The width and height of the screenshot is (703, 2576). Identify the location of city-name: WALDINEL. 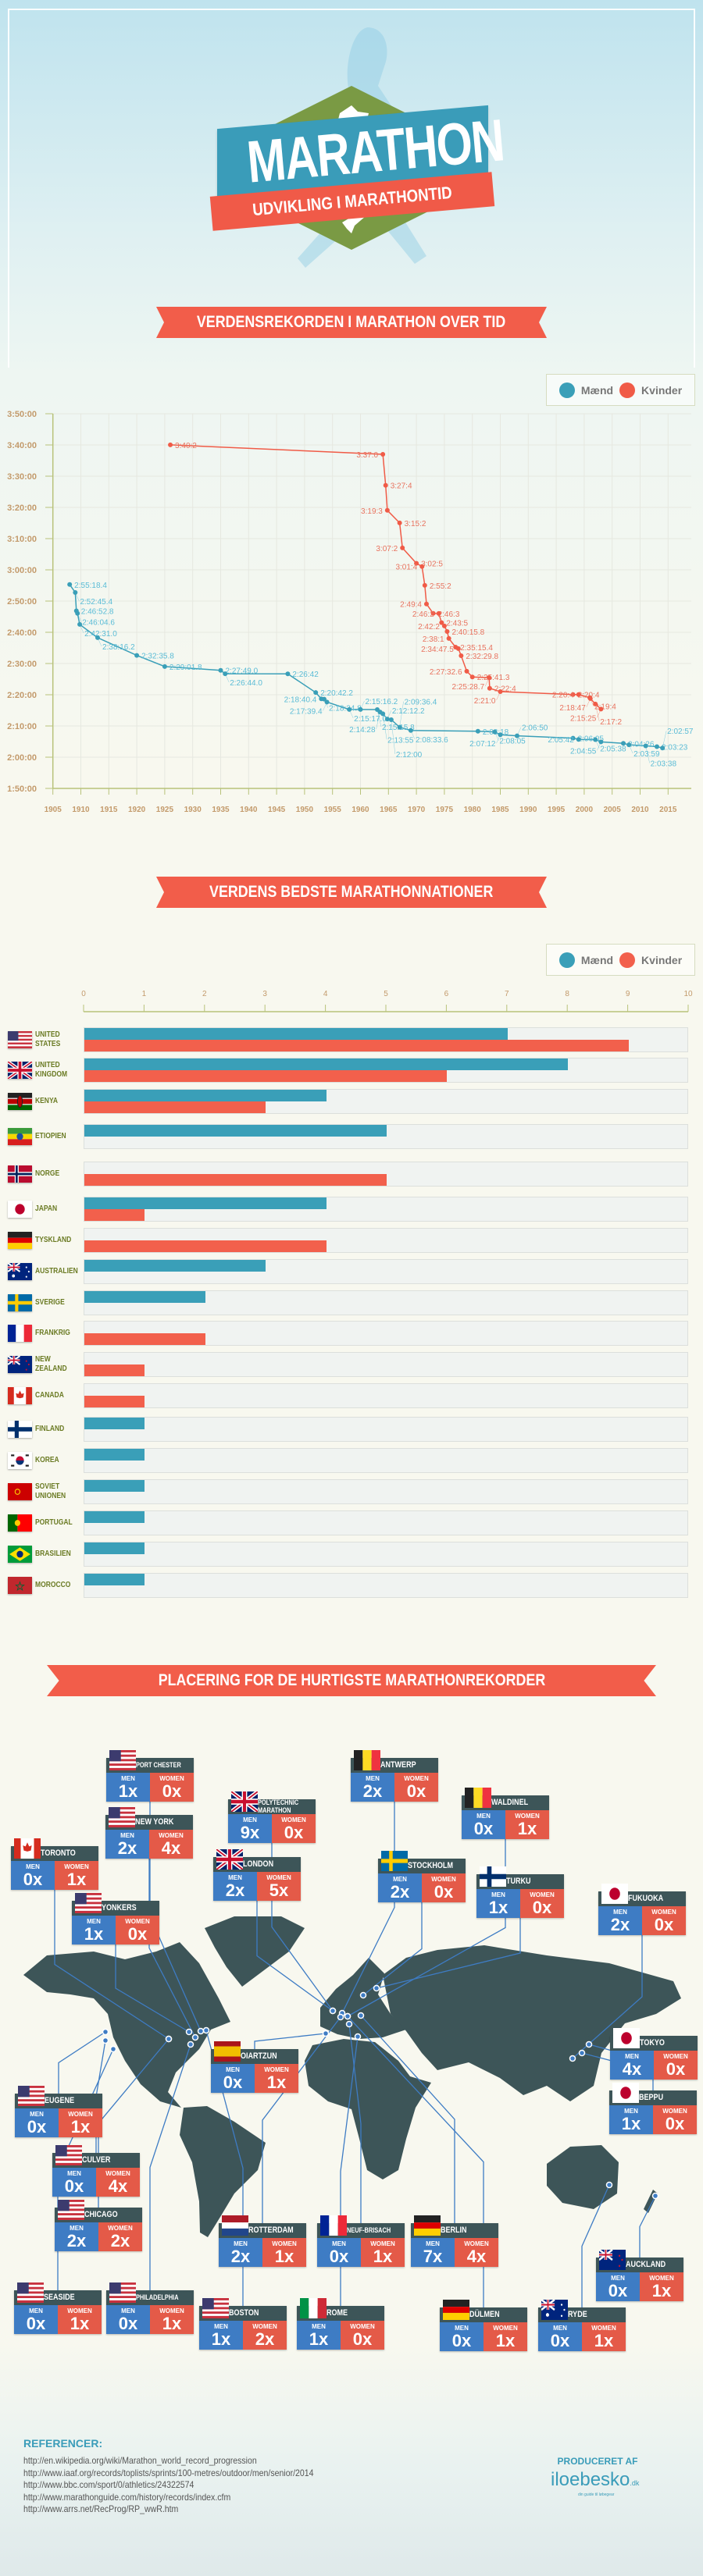
(510, 1802).